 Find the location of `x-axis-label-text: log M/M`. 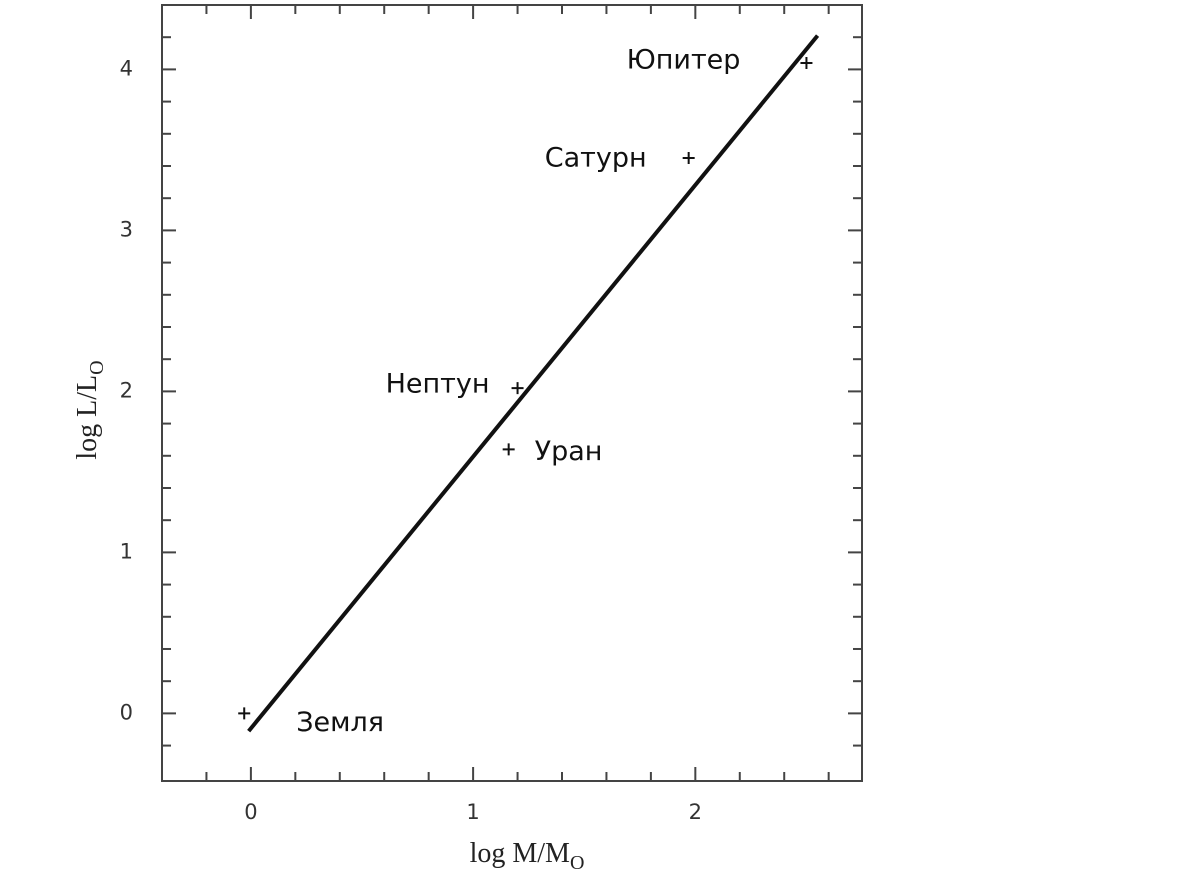

x-axis-label-text: log M/M is located at coordinates (520, 853).